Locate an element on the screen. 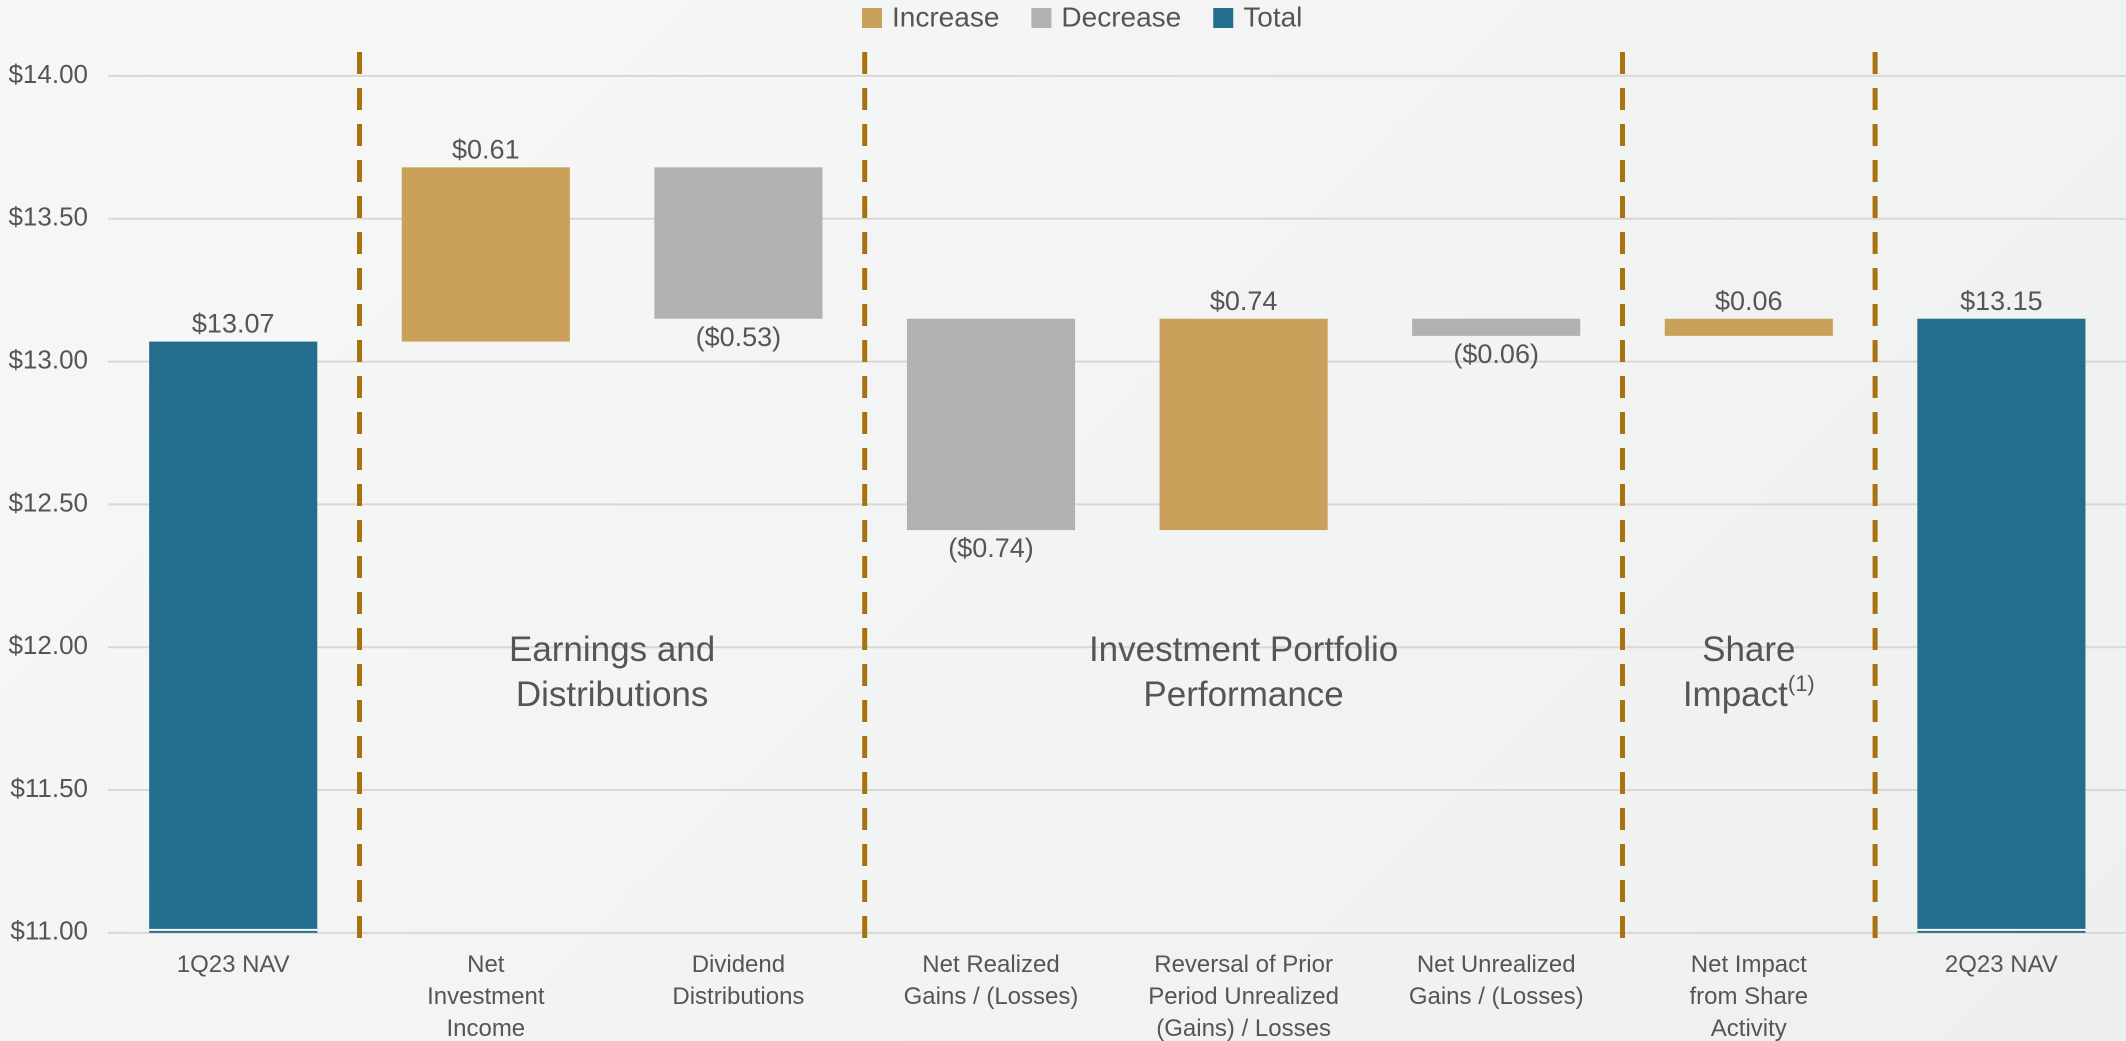 The height and width of the screenshot is (1041, 2126). x-tick-label: 2Q23 NAV is located at coordinates (2001, 964).